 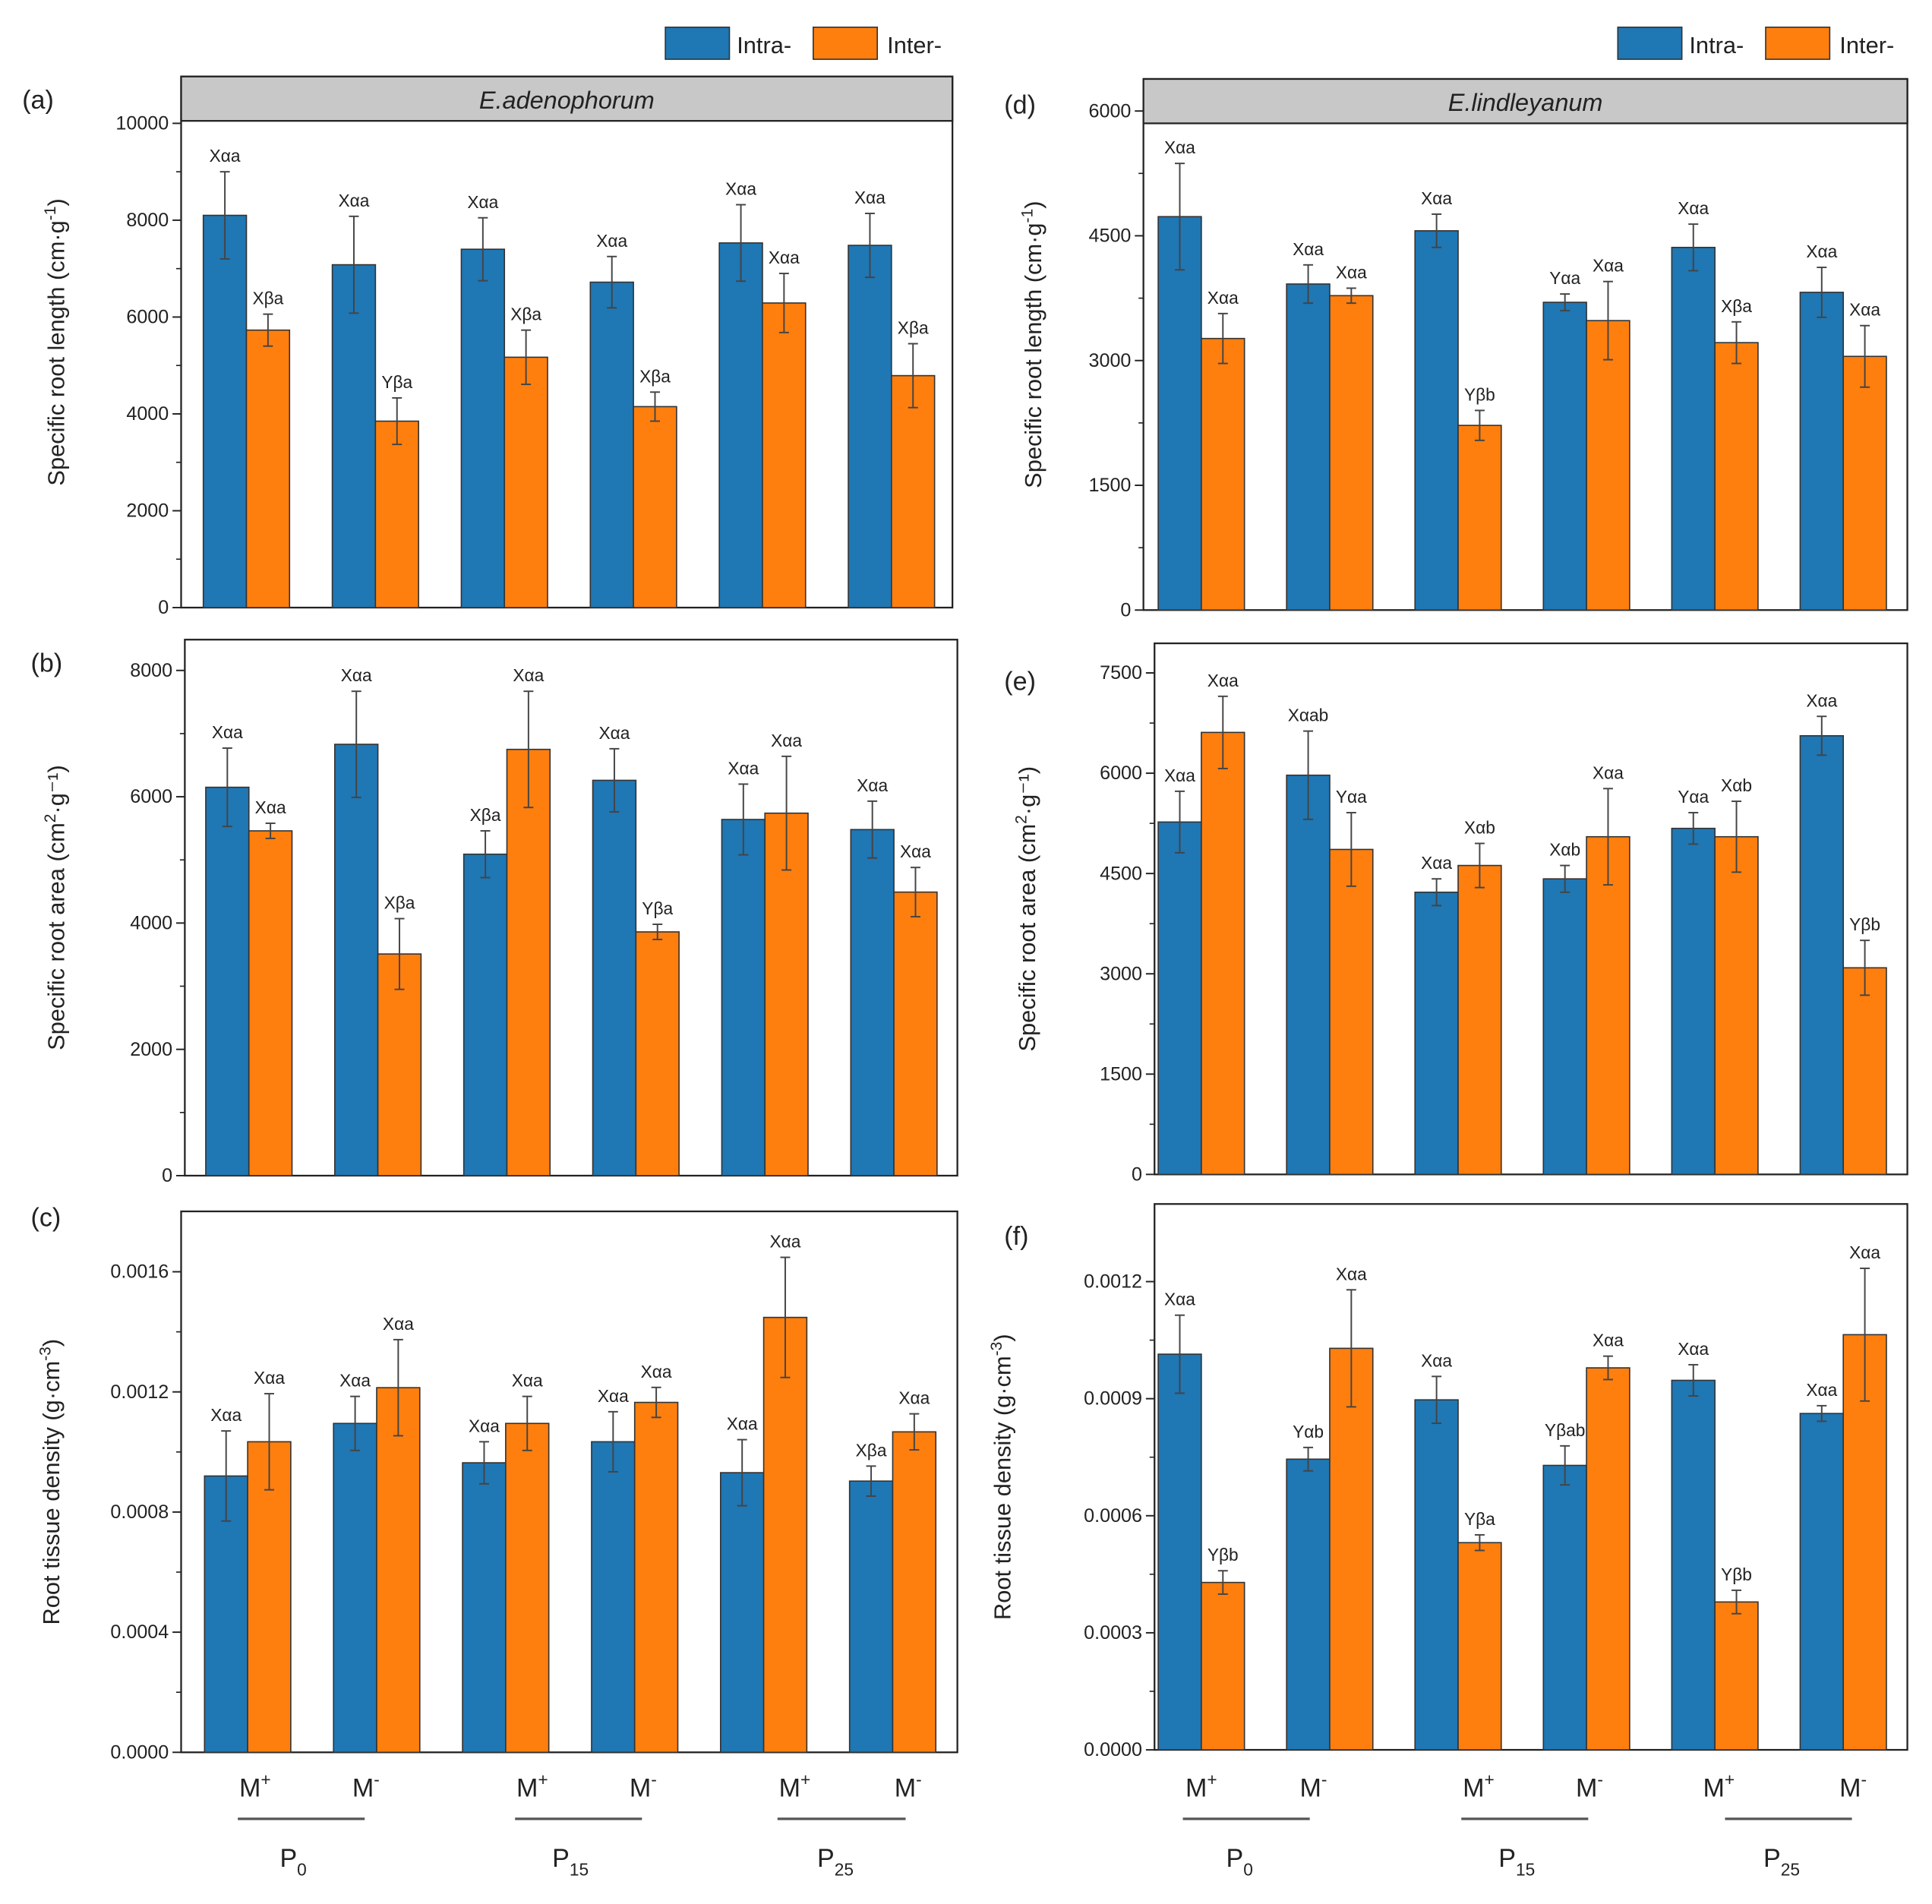 I want to click on legend-swatch-intra, so click(x=698, y=43).